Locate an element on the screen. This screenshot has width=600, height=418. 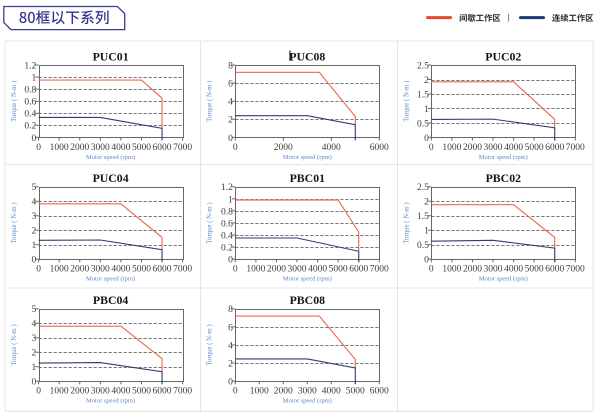
svg-text: PUC02 is located at coordinates (503, 56).